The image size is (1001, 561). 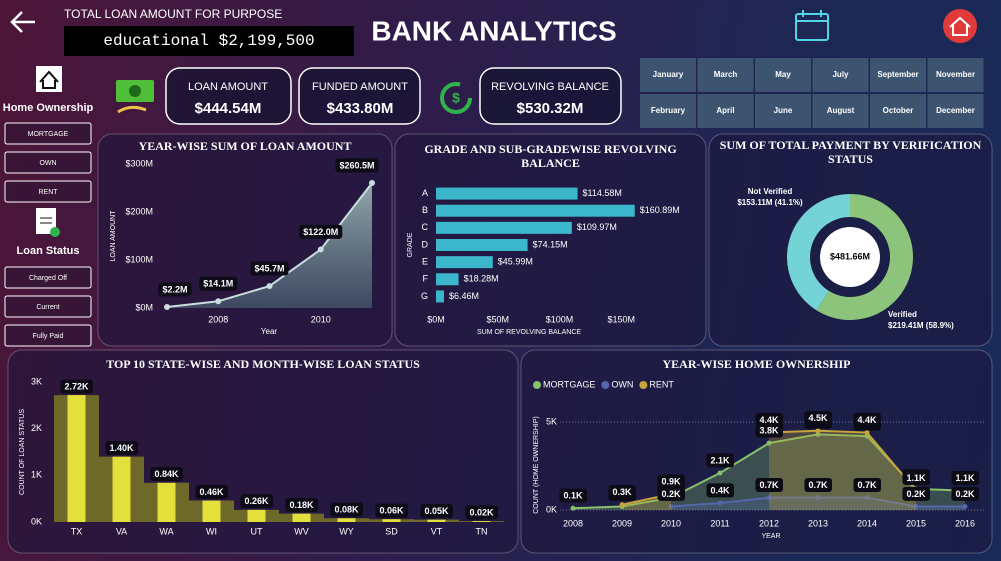 I want to click on x-tick-label: UT, so click(x=257, y=531).